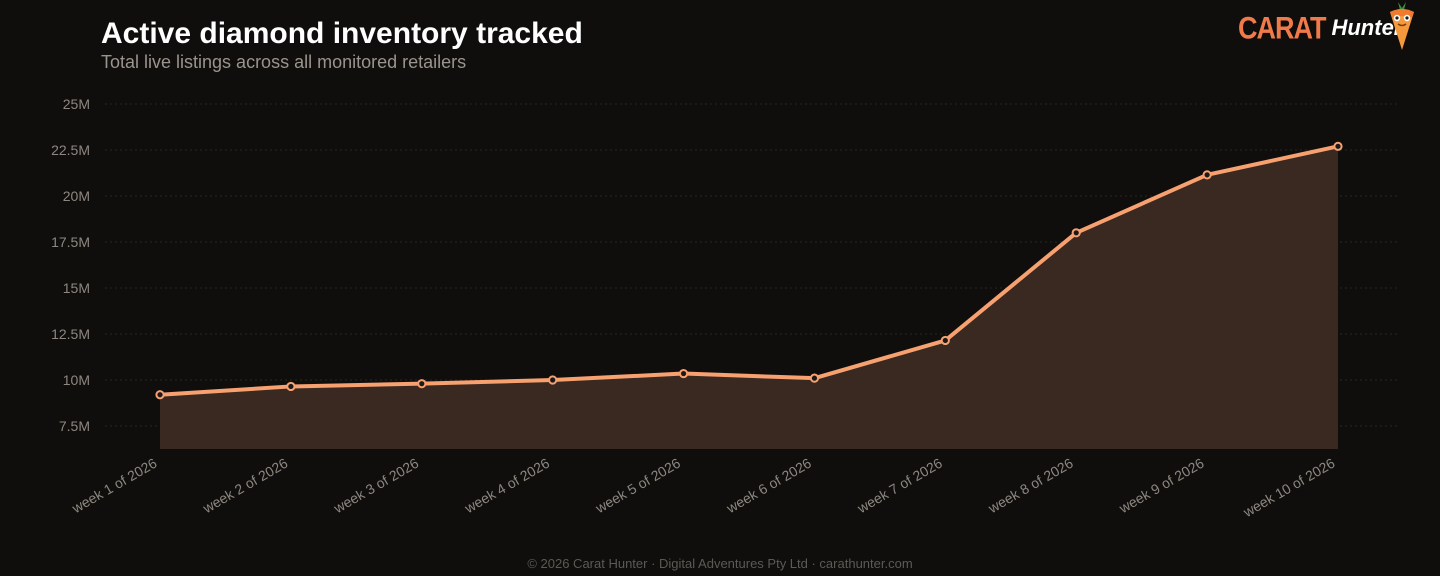 This screenshot has height=576, width=1440. What do you see at coordinates (70, 334) in the screenshot?
I see `y-tick-label: 12.5M` at bounding box center [70, 334].